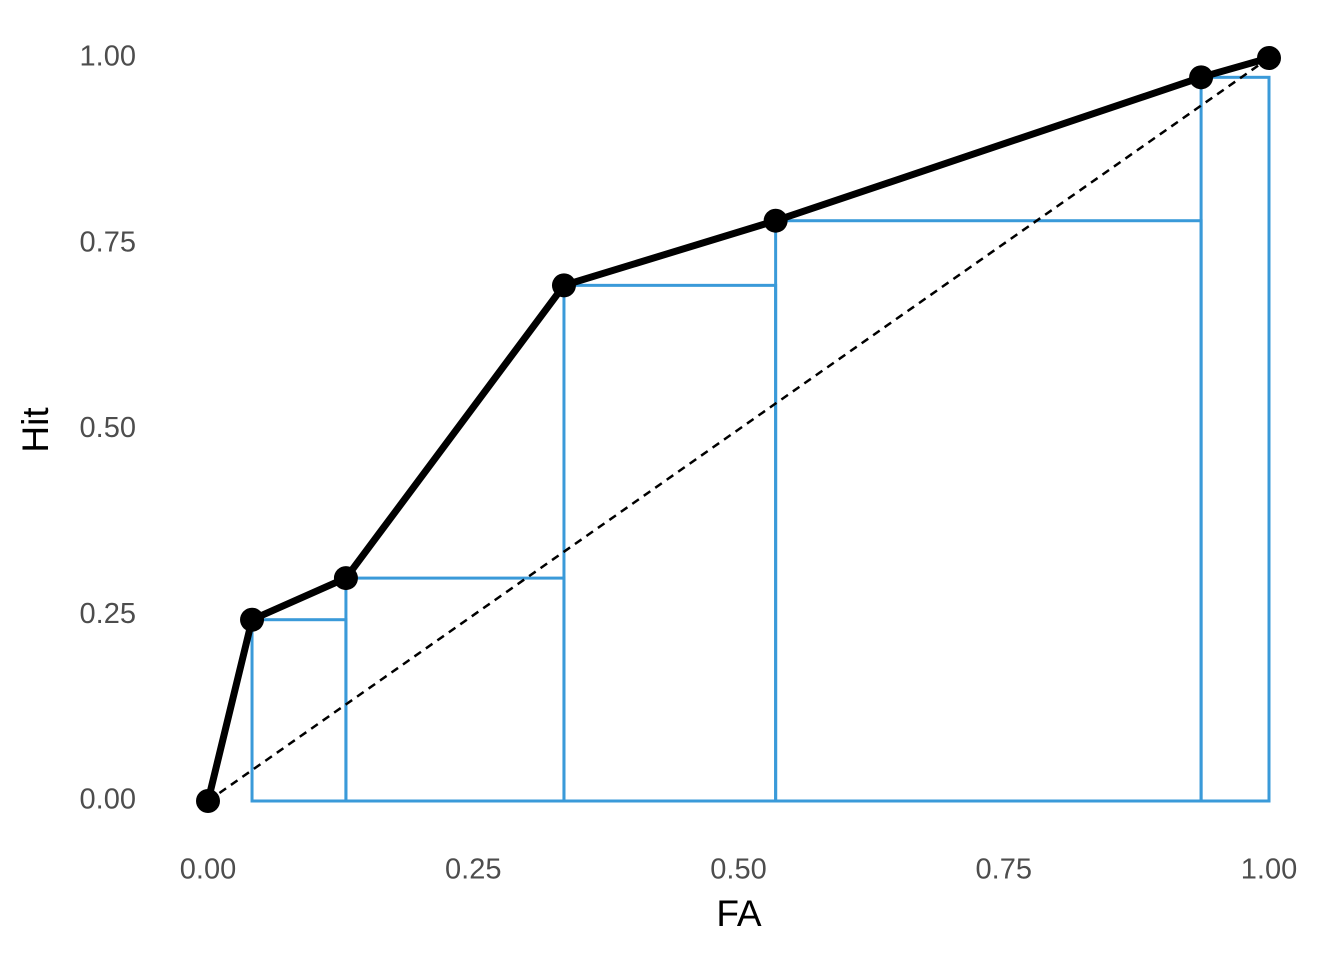 The height and width of the screenshot is (960, 1344). What do you see at coordinates (108, 800) in the screenshot?
I see `y-tick-label: 0.00` at bounding box center [108, 800].